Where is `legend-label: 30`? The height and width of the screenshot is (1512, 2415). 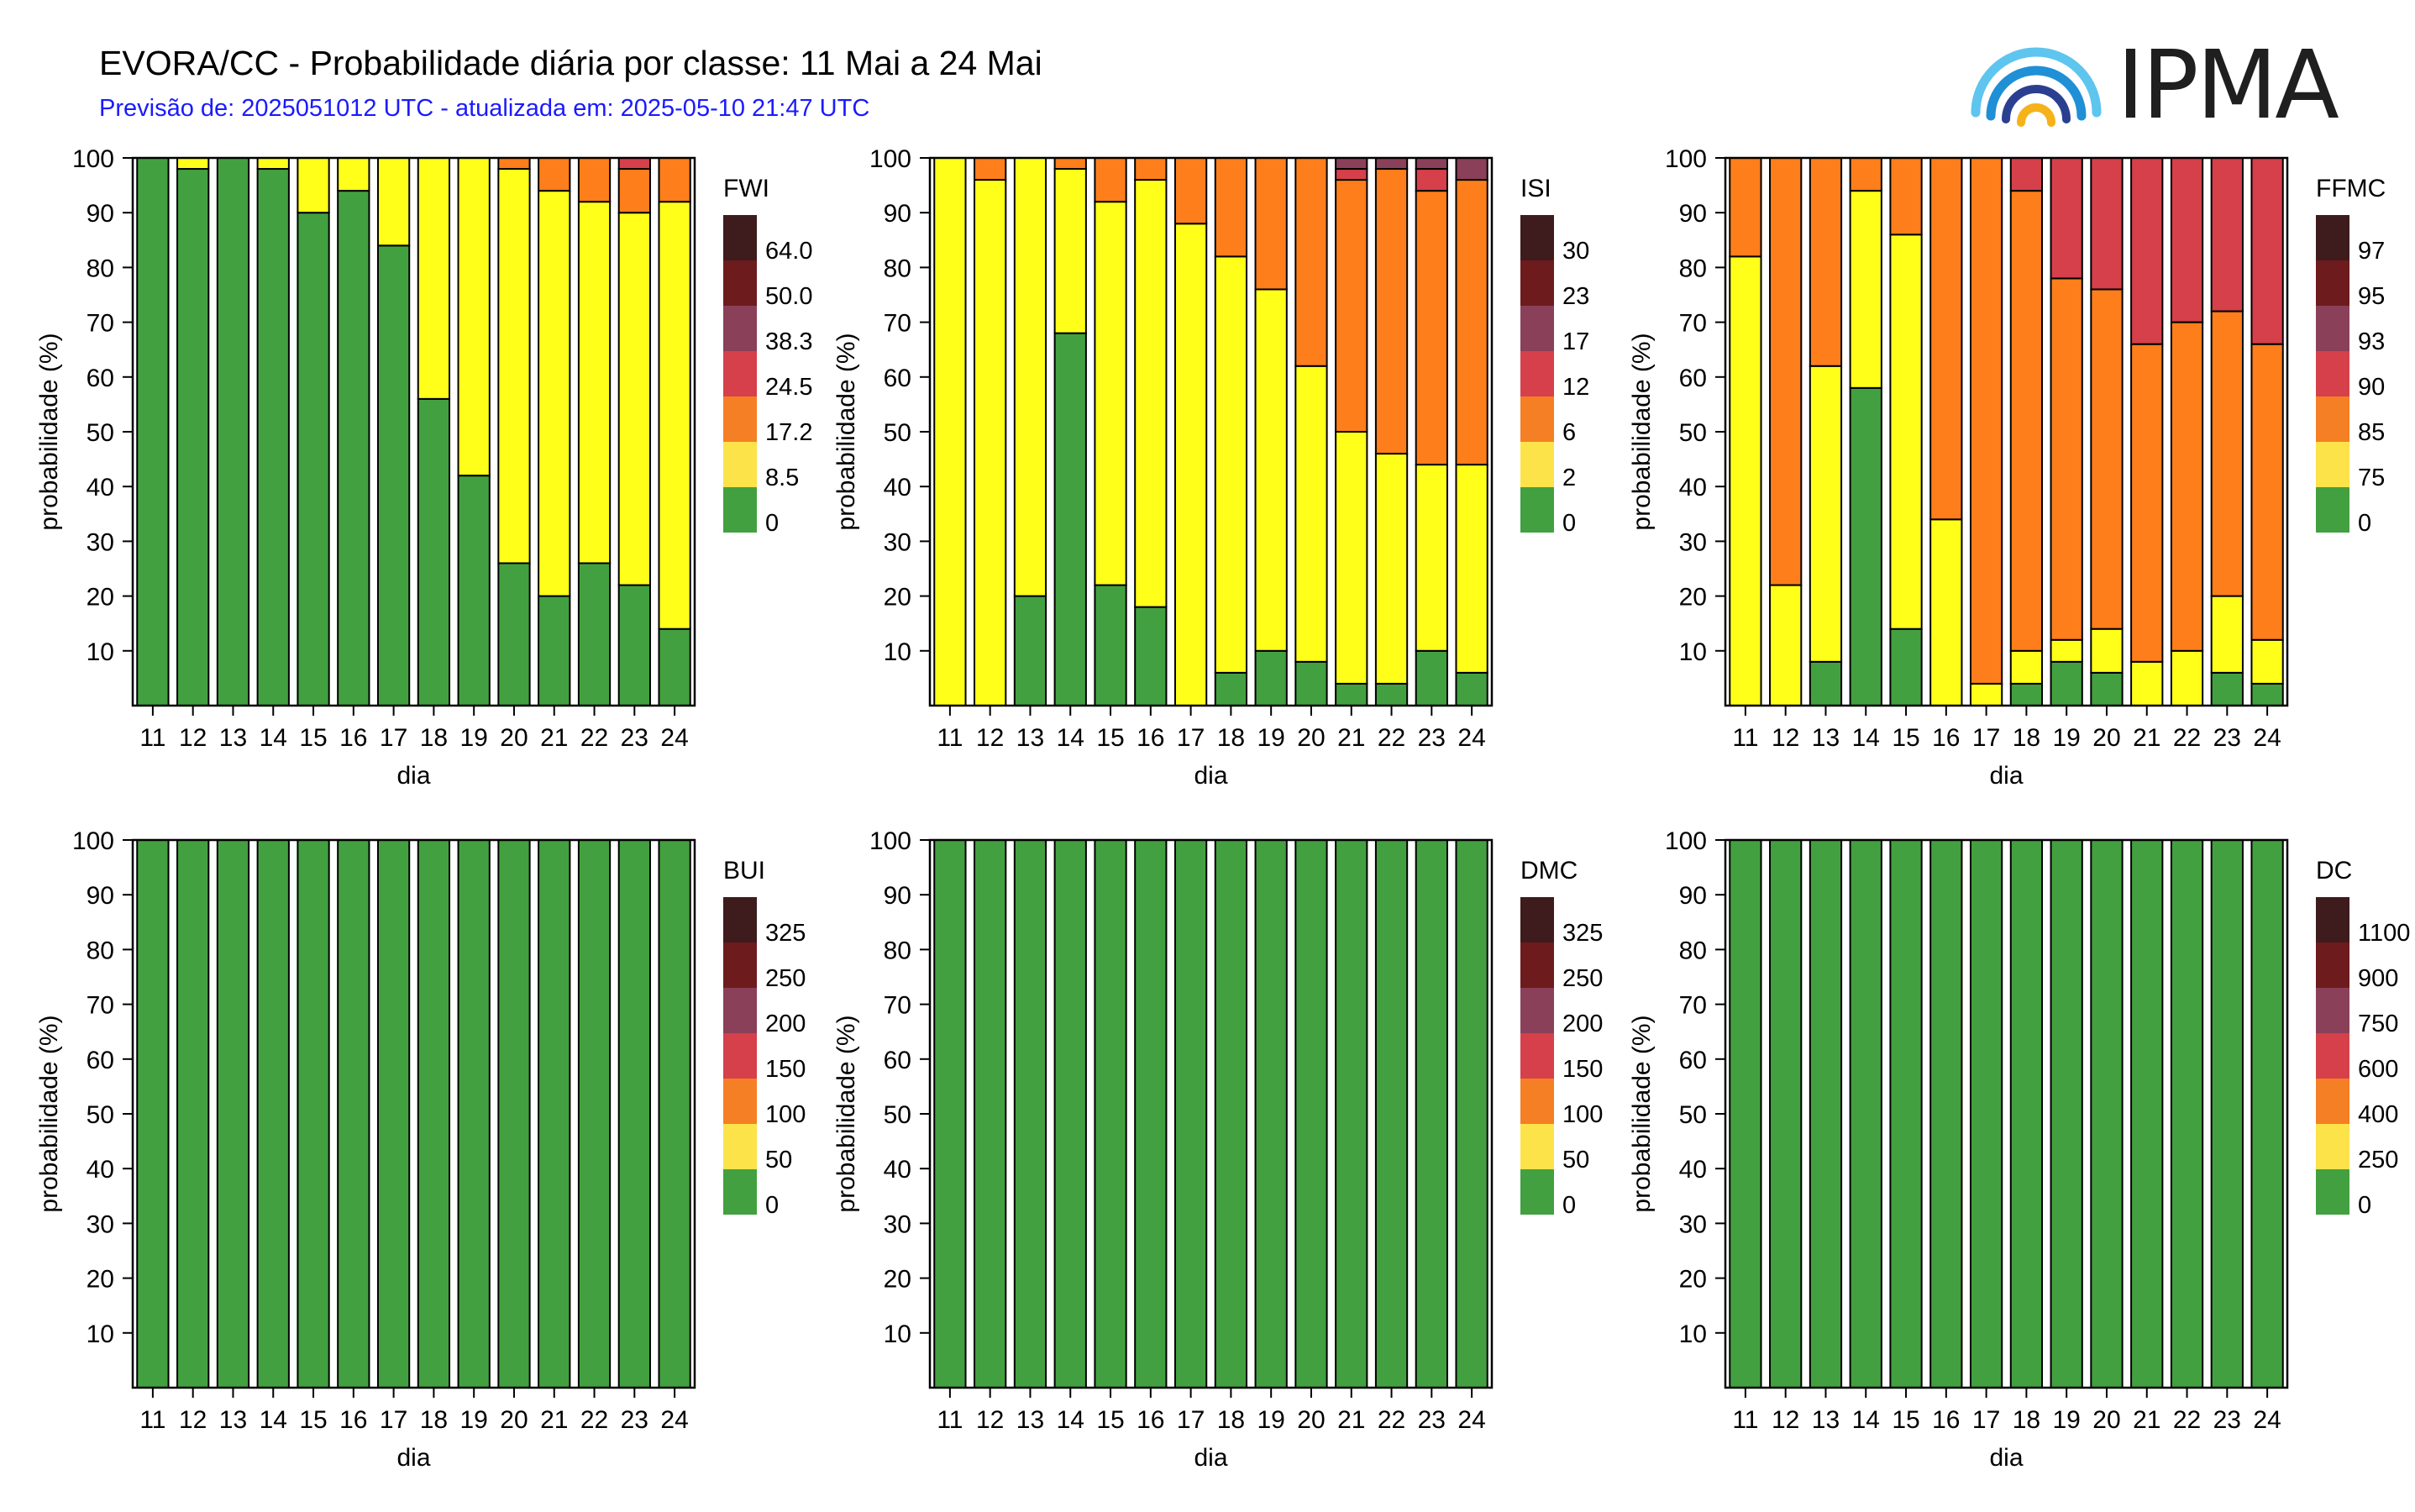 legend-label: 30 is located at coordinates (1575, 251).